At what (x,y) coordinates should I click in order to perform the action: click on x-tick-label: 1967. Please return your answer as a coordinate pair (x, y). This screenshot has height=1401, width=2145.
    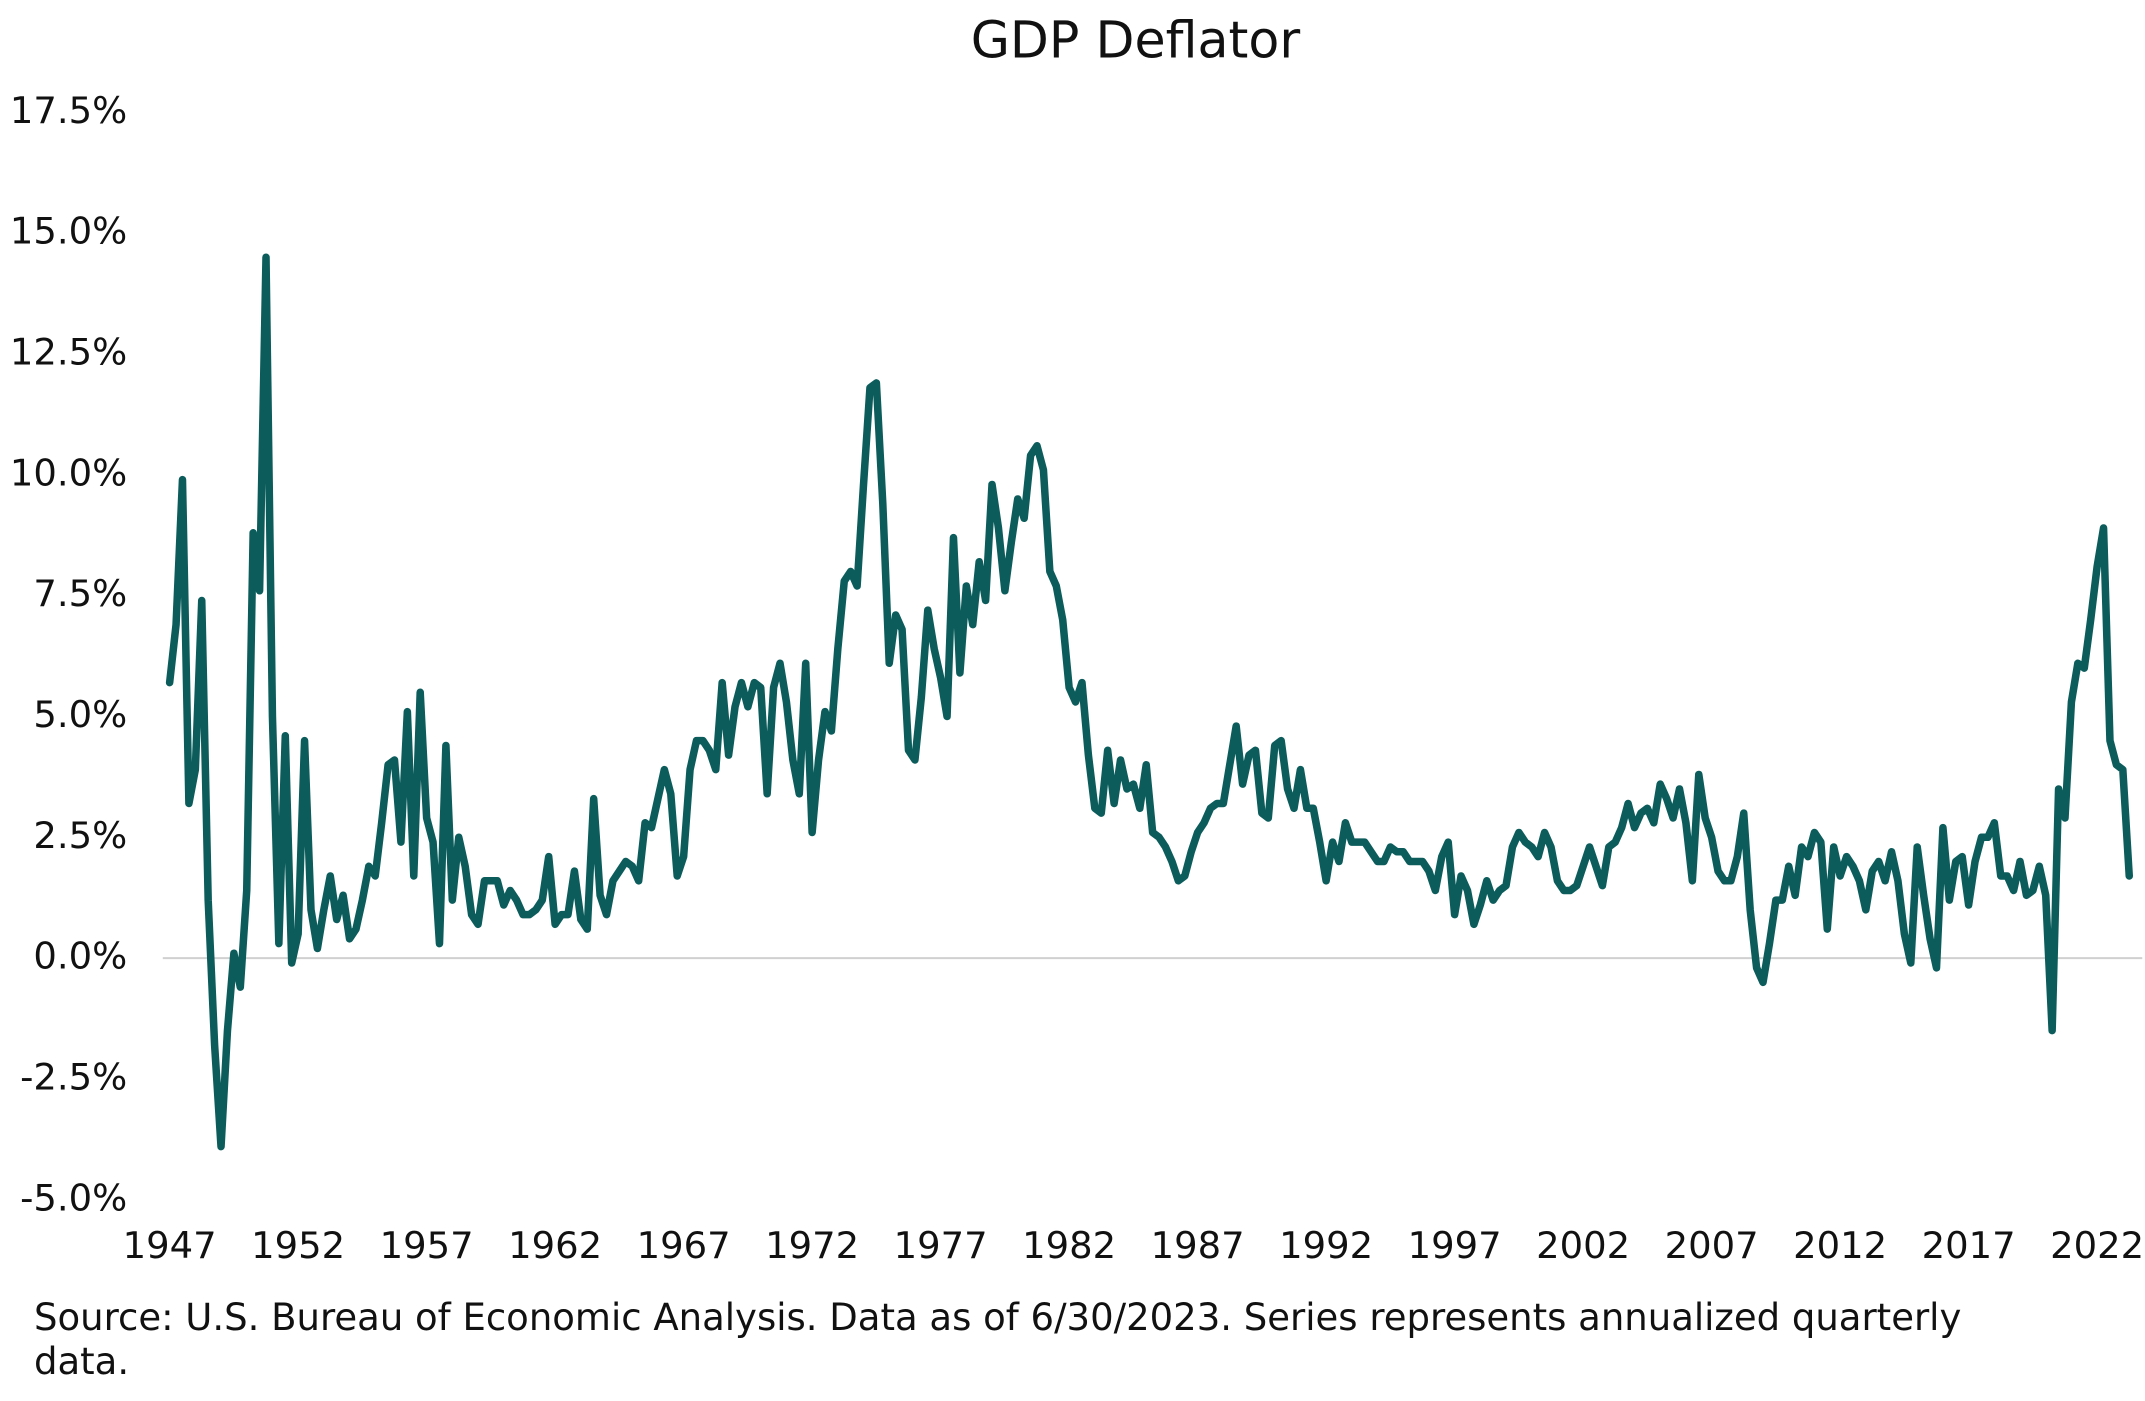
    Looking at the image, I should click on (684, 1245).